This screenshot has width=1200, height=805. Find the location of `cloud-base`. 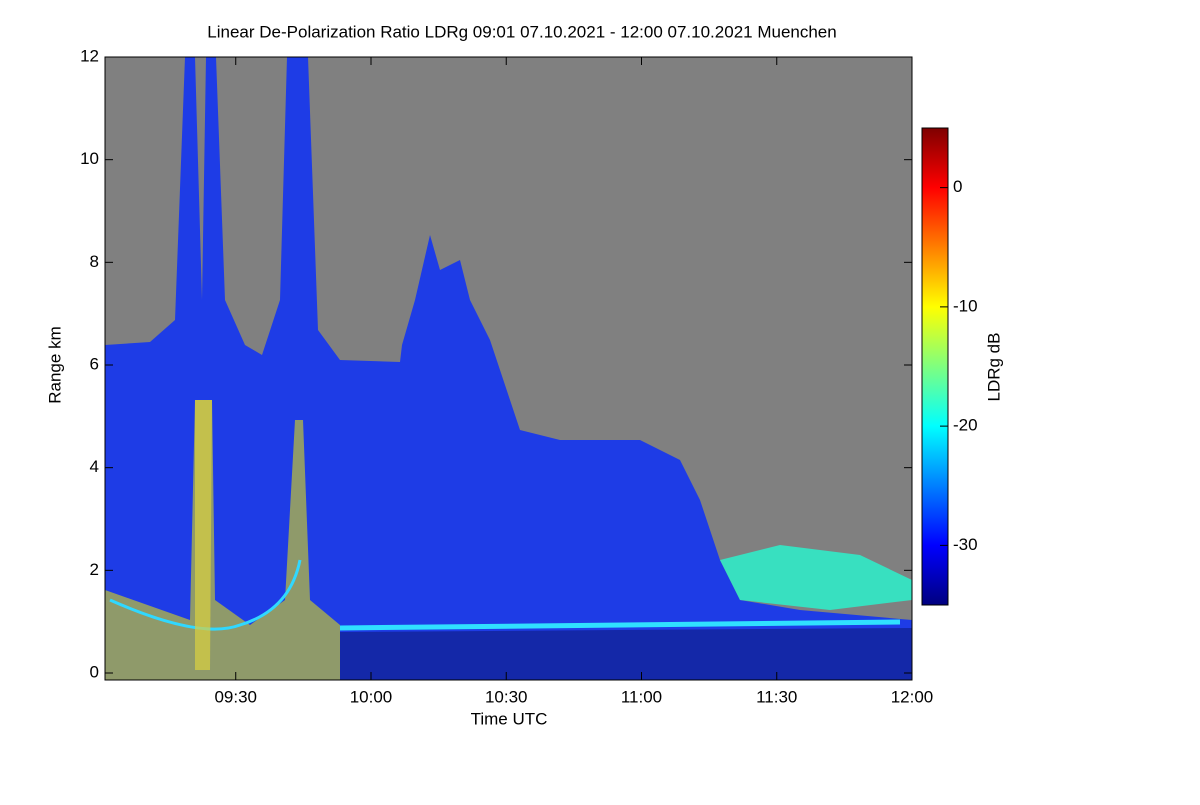

cloud-base is located at coordinates (620, 625).